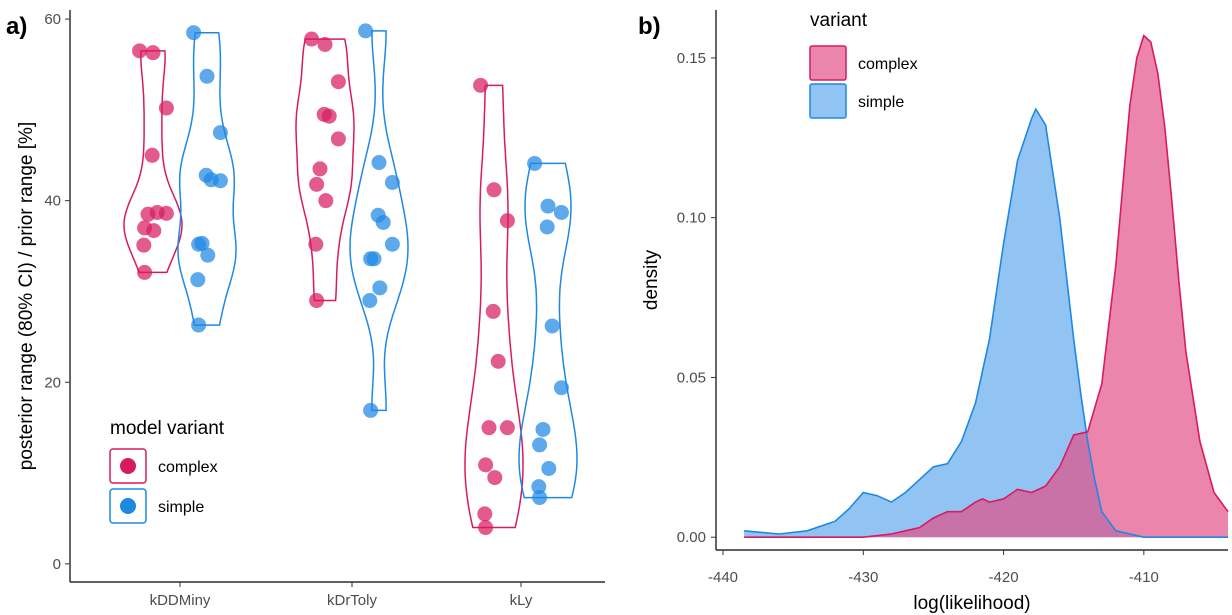 The image size is (1232, 615). What do you see at coordinates (881, 102) in the screenshot?
I see `legend-label-simple-b: simple` at bounding box center [881, 102].